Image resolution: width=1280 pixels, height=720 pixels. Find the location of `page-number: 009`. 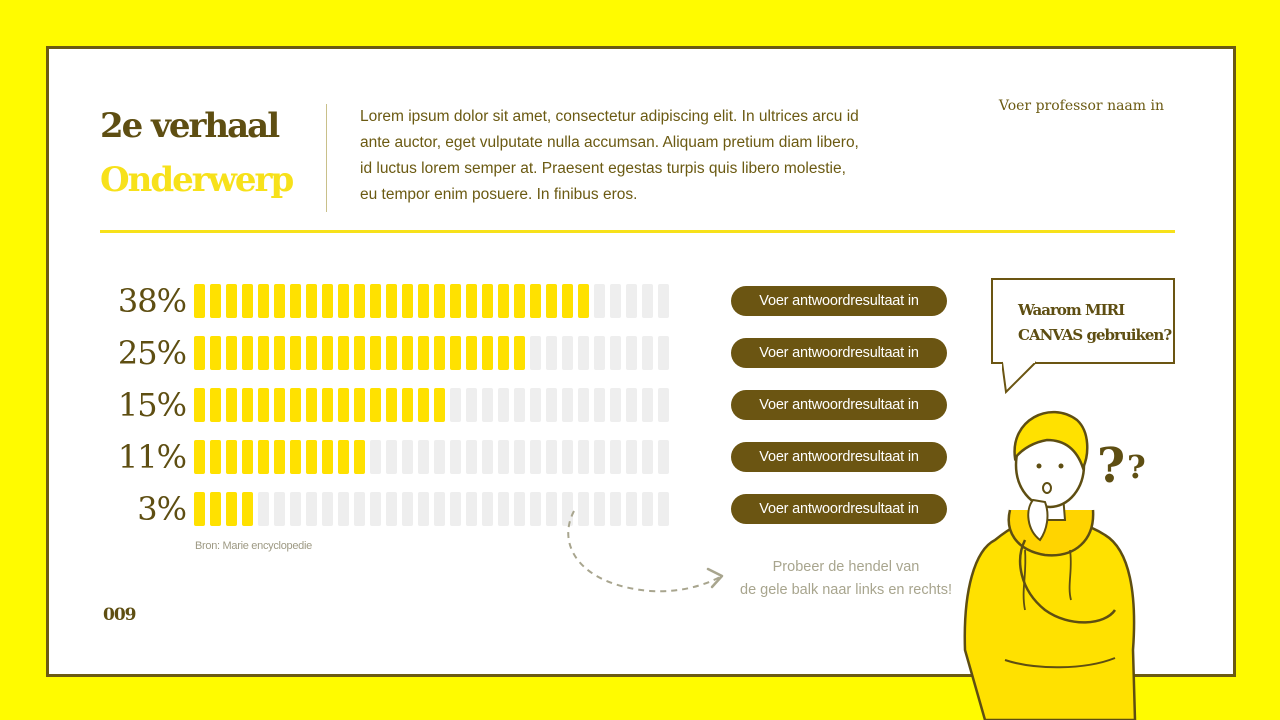

page-number: 009 is located at coordinates (119, 615).